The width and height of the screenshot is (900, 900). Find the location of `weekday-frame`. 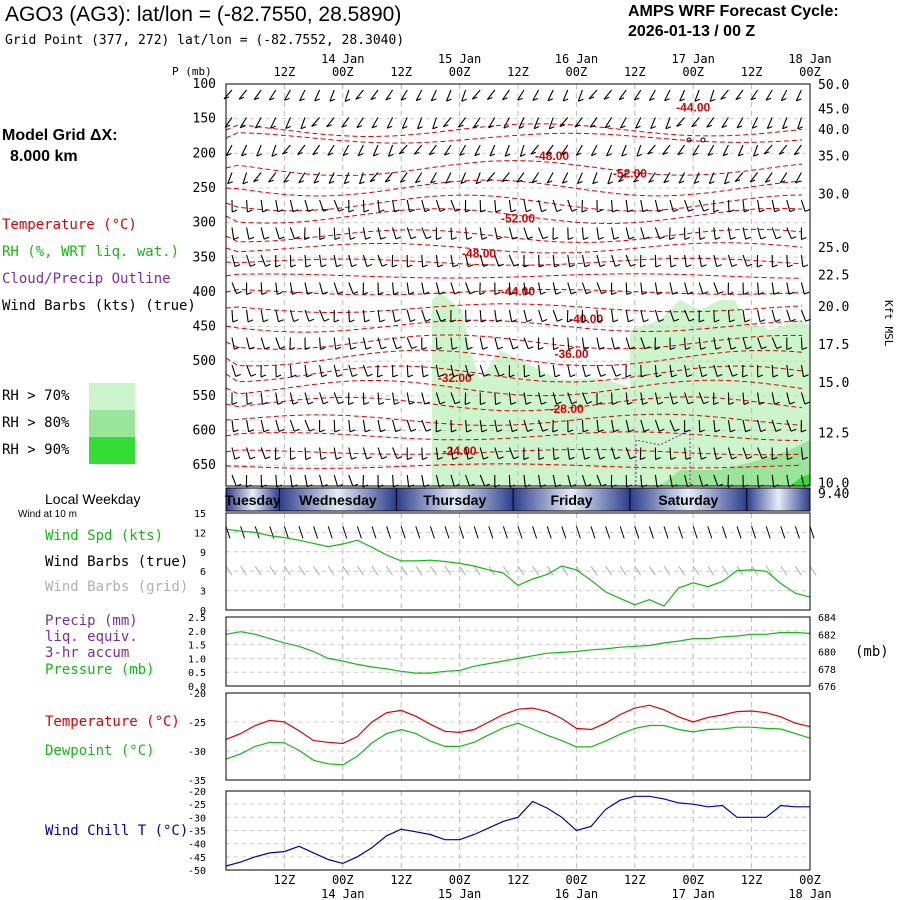

weekday-frame is located at coordinates (518, 499).